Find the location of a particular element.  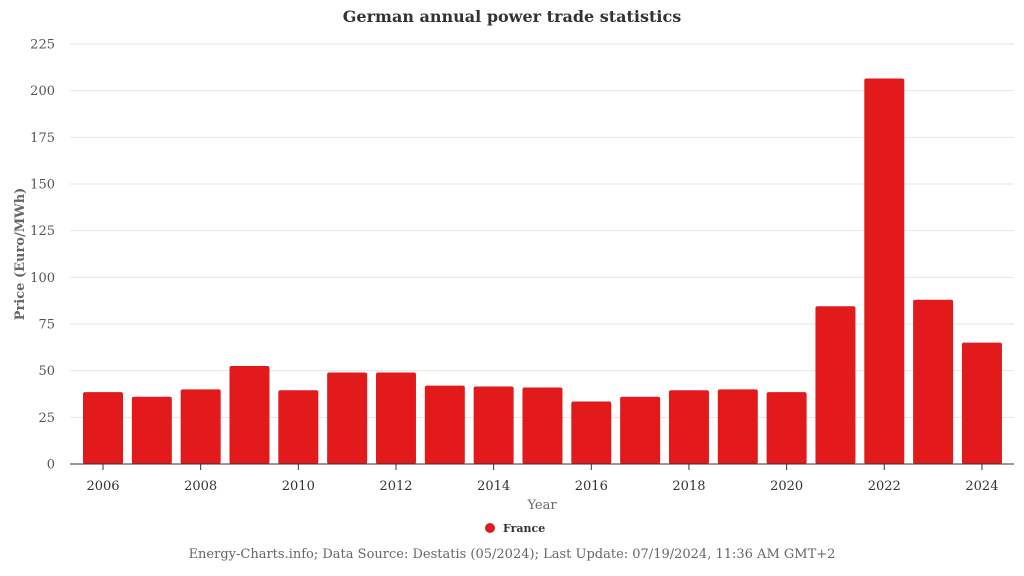

x-tick-label: 2014 is located at coordinates (493, 486).